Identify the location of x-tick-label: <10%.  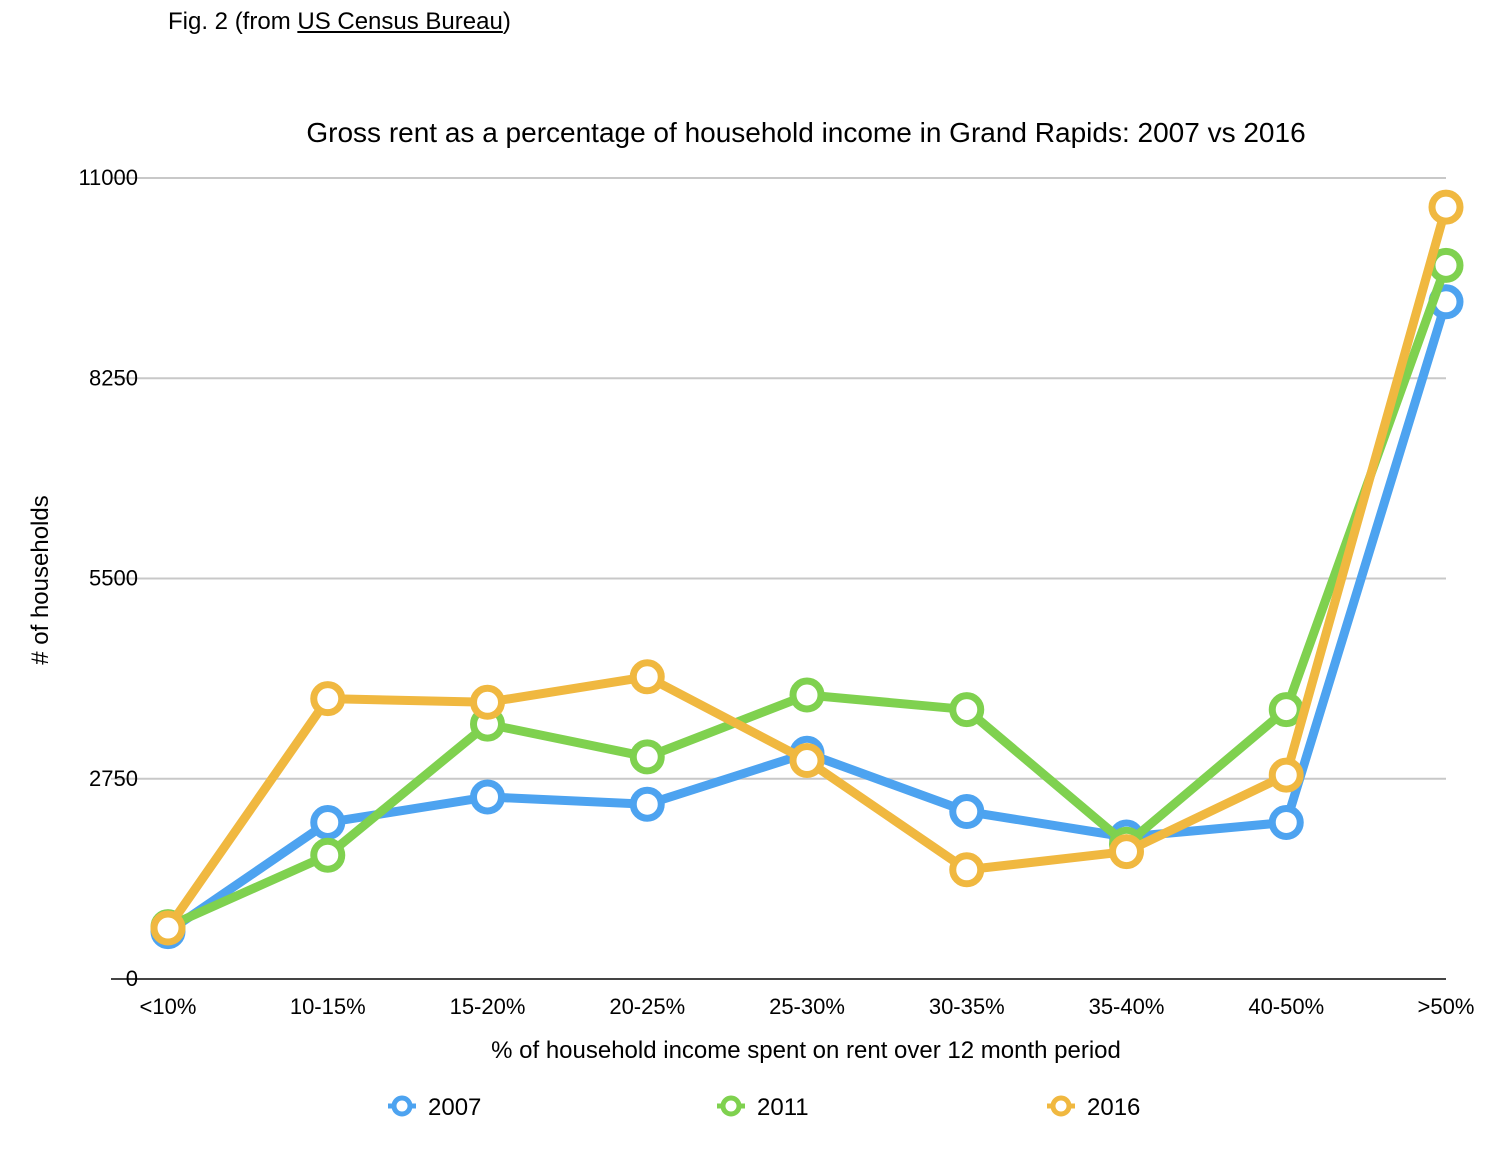
(168, 1006).